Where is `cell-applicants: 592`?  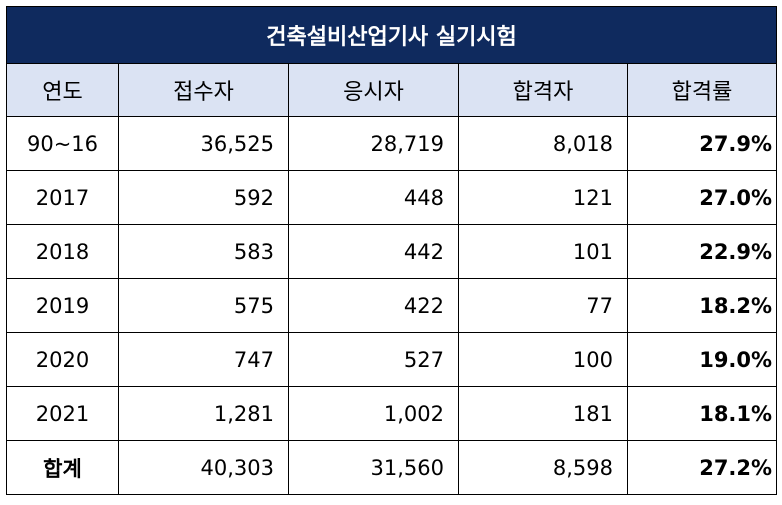 cell-applicants: 592 is located at coordinates (203, 197).